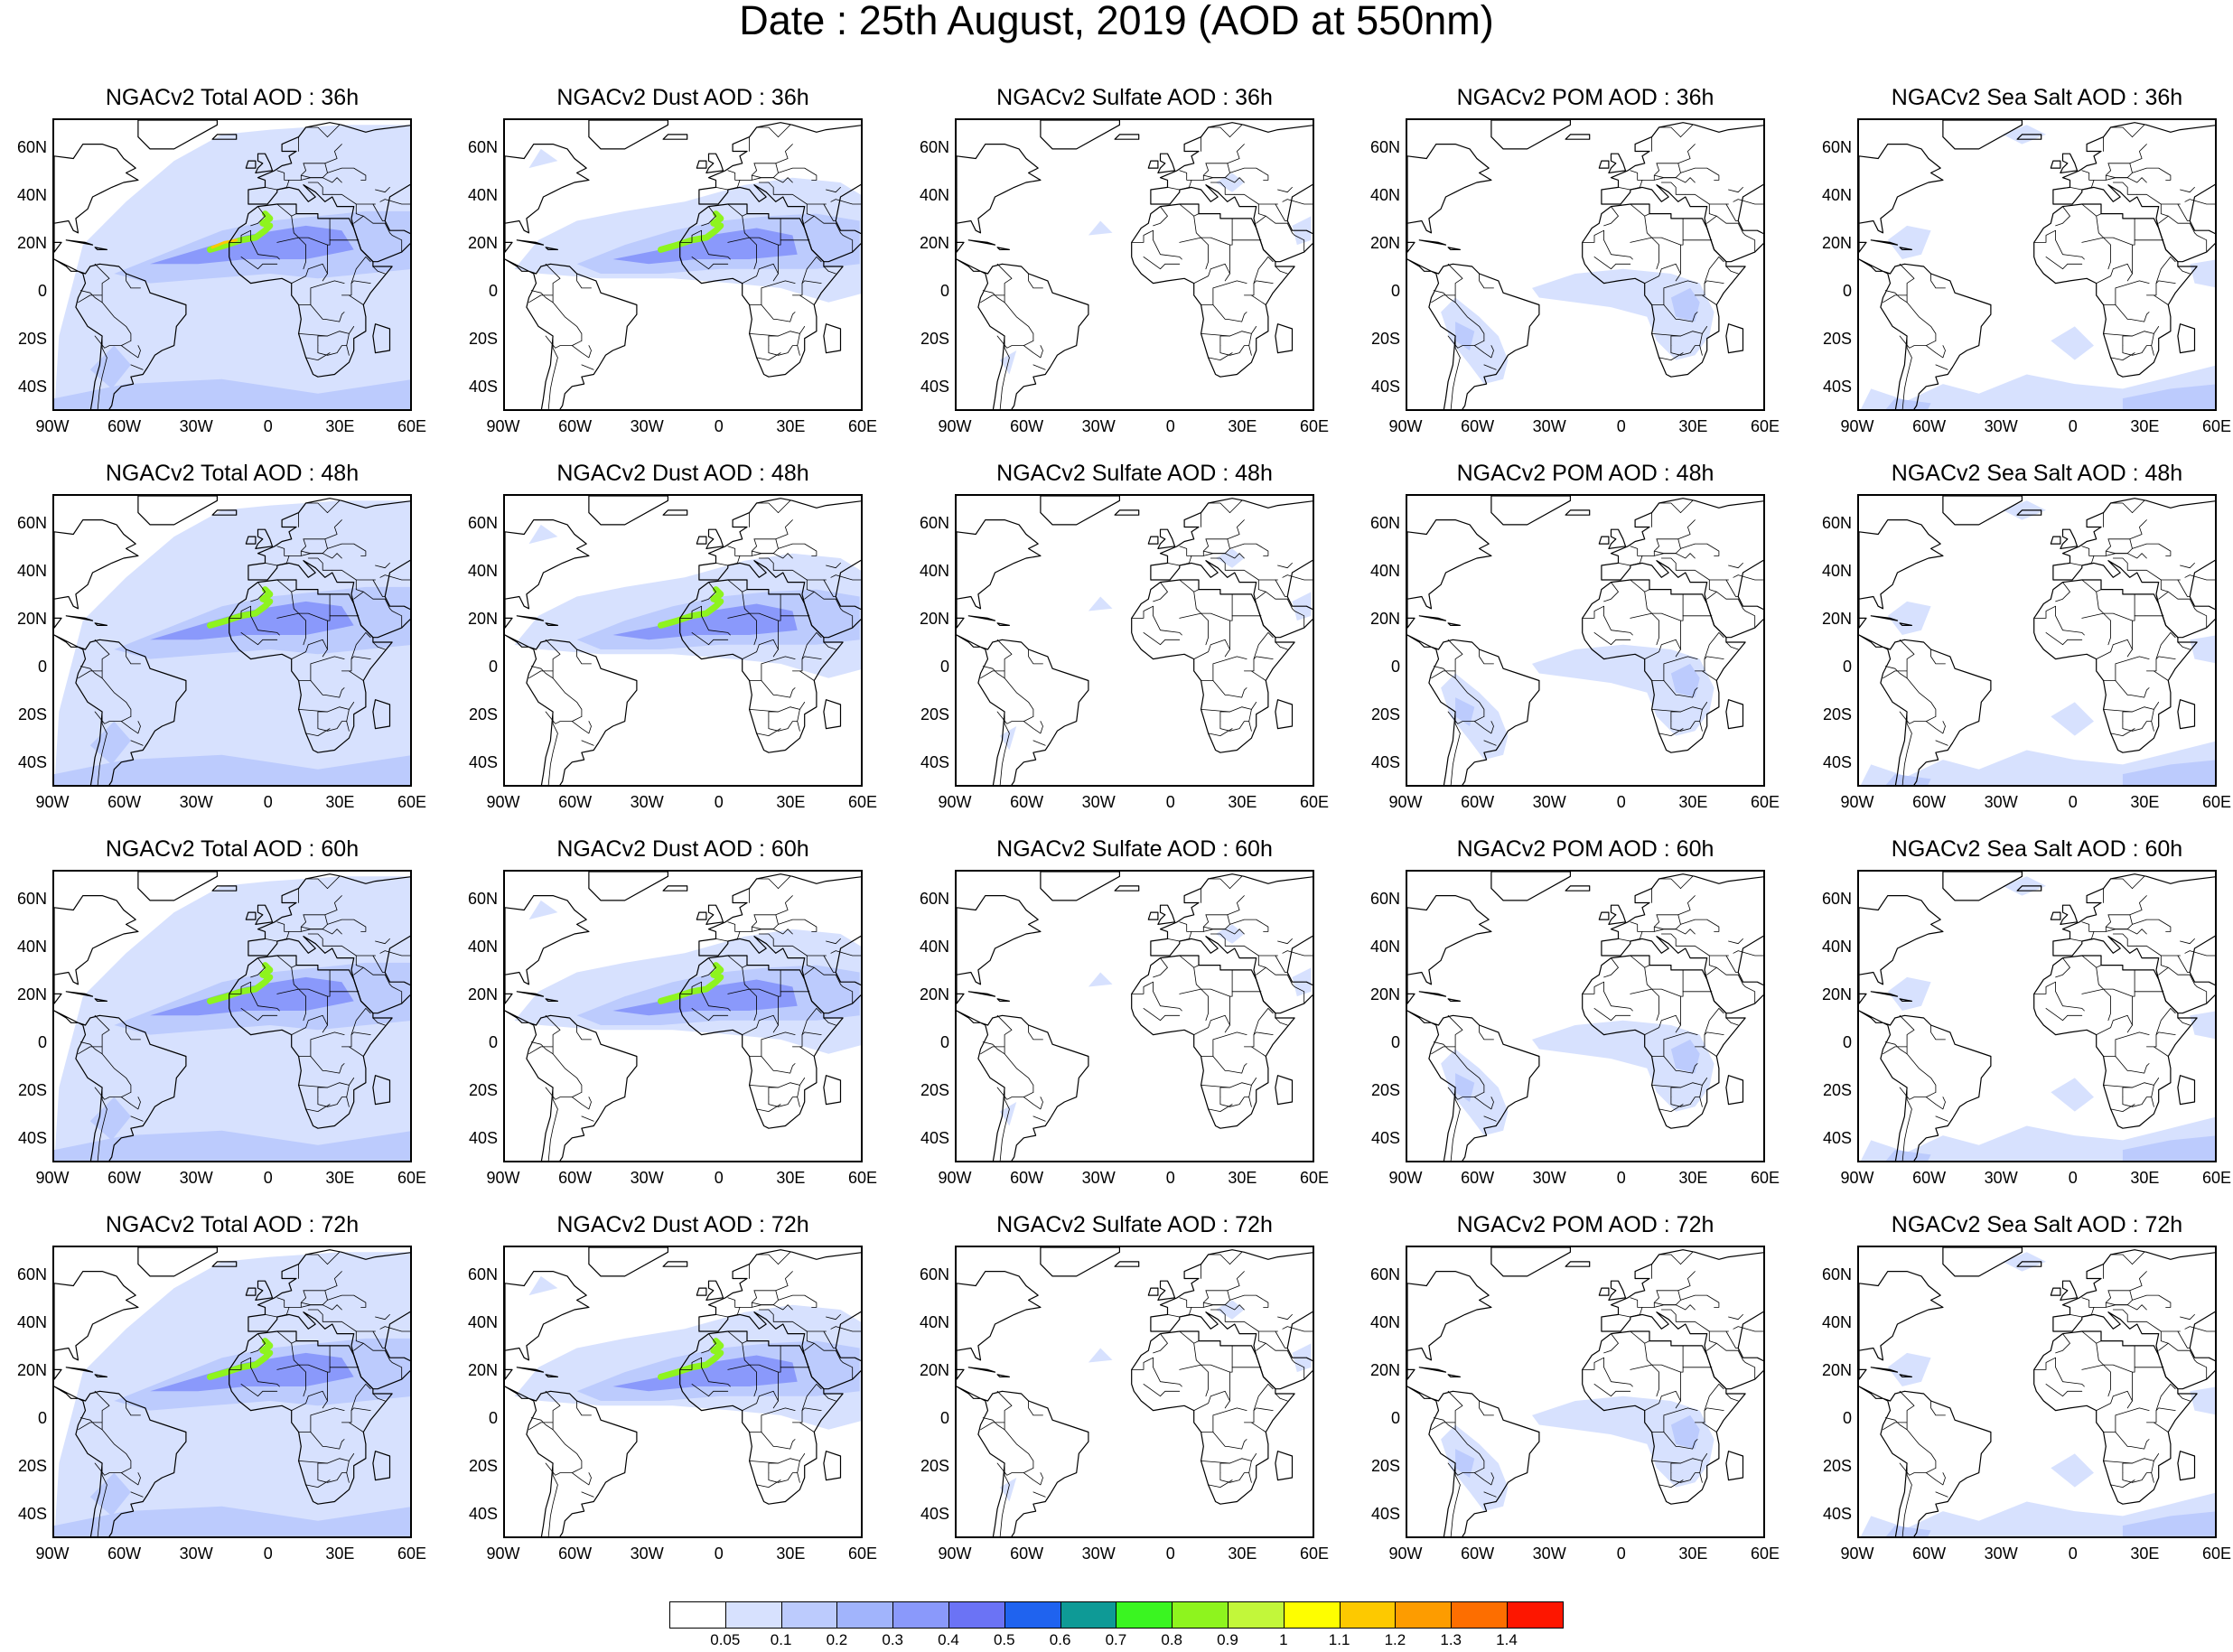 The image size is (2233, 1652). Describe the element at coordinates (705, 1373) in the screenshot. I see `aod-field-high` at that location.